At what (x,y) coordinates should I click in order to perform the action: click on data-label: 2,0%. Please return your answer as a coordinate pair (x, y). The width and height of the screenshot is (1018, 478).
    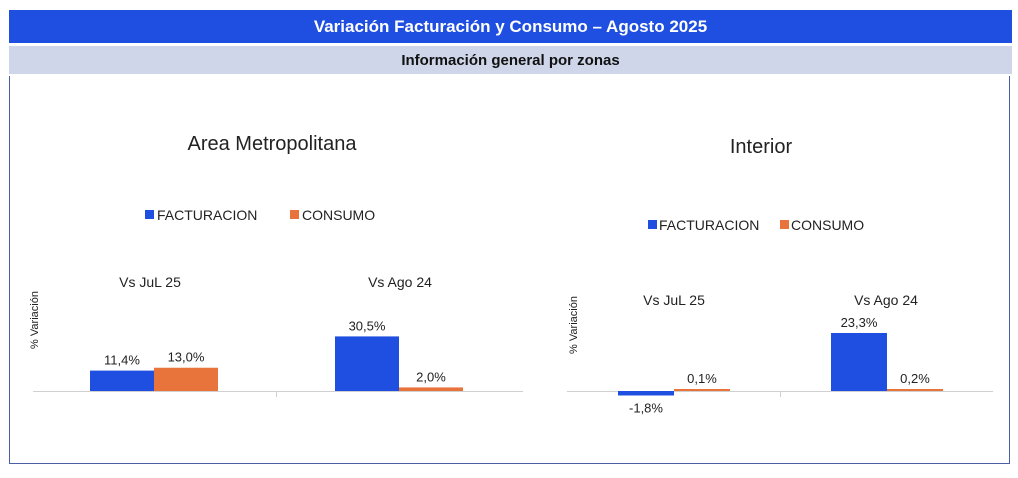
    Looking at the image, I should click on (431, 376).